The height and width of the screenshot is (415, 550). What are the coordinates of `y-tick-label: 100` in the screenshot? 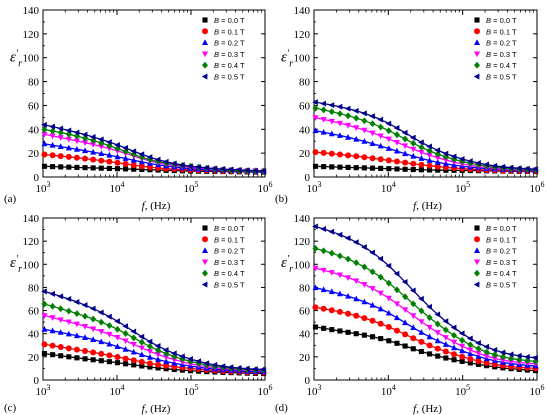 It's located at (31, 265).